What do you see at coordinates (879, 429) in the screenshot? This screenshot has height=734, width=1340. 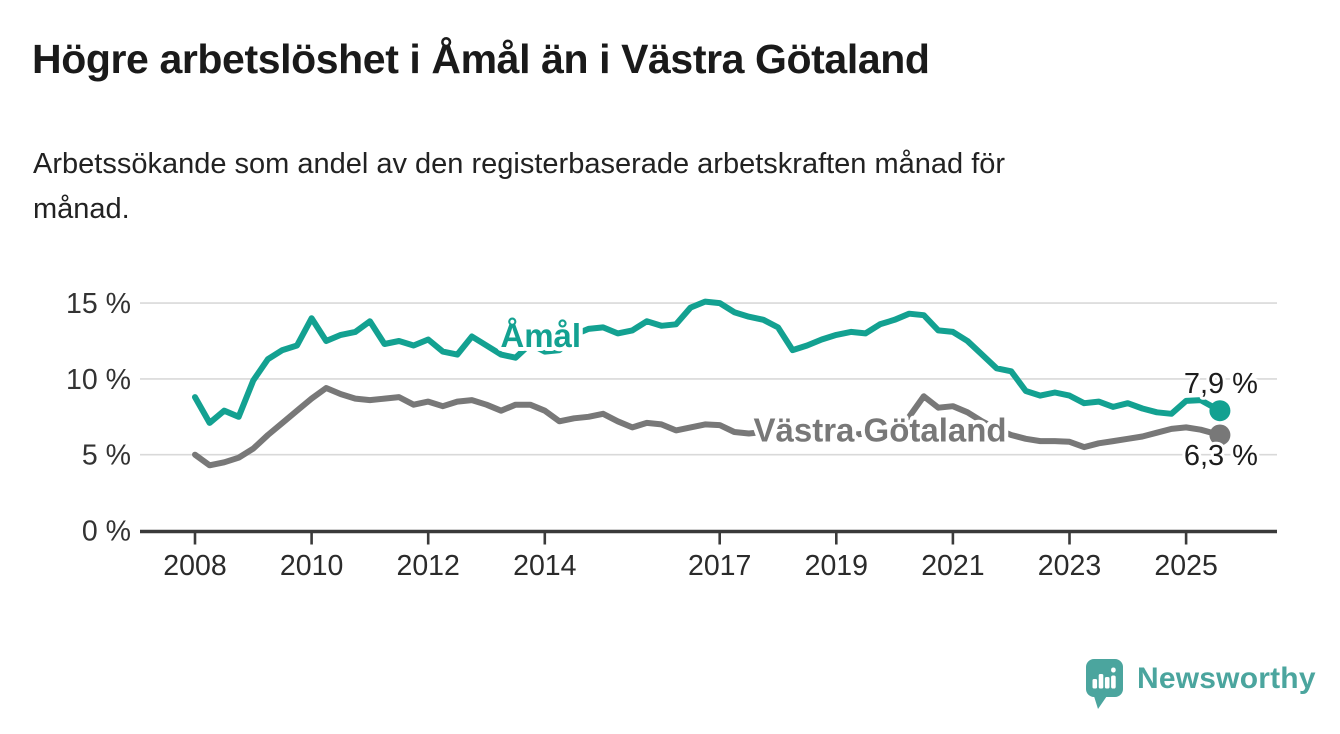 I see `series-label-vastra-gotaland: Västra Götaland` at bounding box center [879, 429].